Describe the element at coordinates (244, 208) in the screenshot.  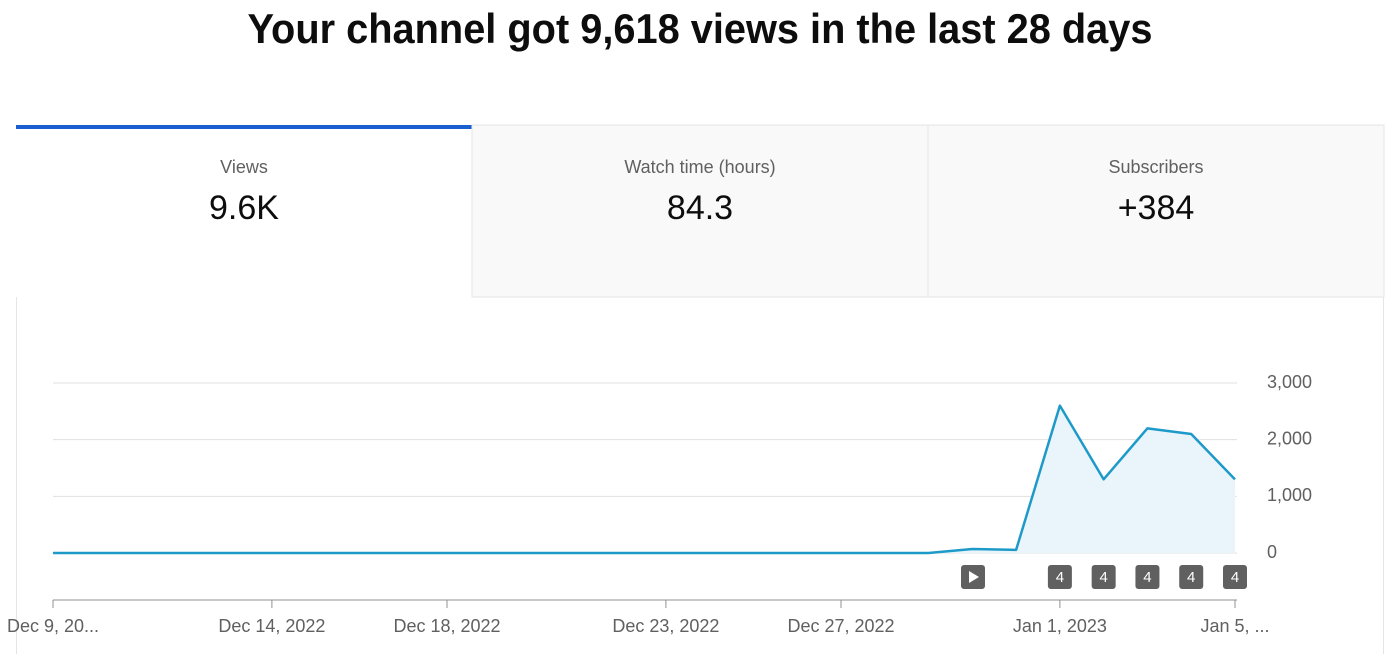
I see `tab-value: 9.6K` at that location.